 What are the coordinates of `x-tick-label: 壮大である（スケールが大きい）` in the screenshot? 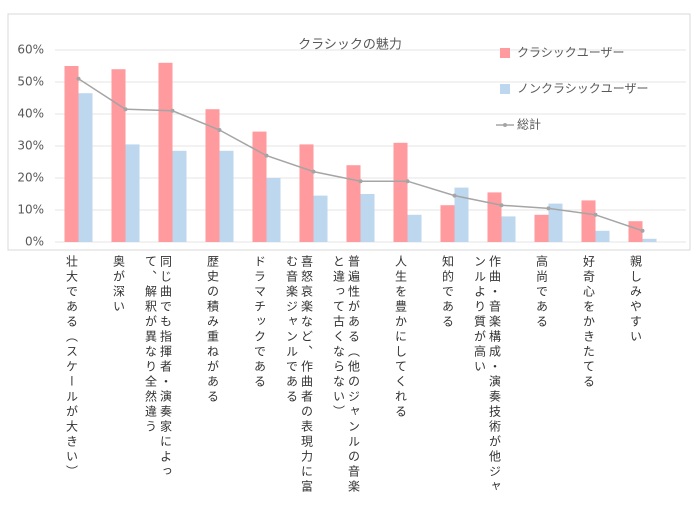 It's located at (71, 367).